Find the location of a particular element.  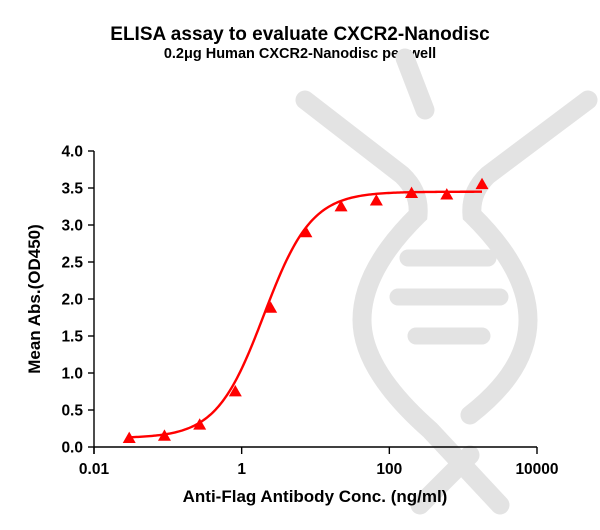

y-tick-label: 2.0 is located at coordinates (72, 300).